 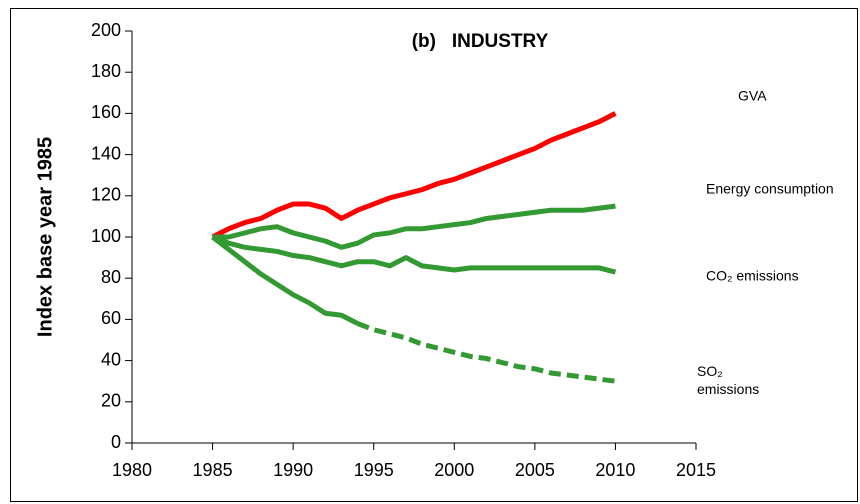 What do you see at coordinates (374, 470) in the screenshot?
I see `x-tick-label: 1995` at bounding box center [374, 470].